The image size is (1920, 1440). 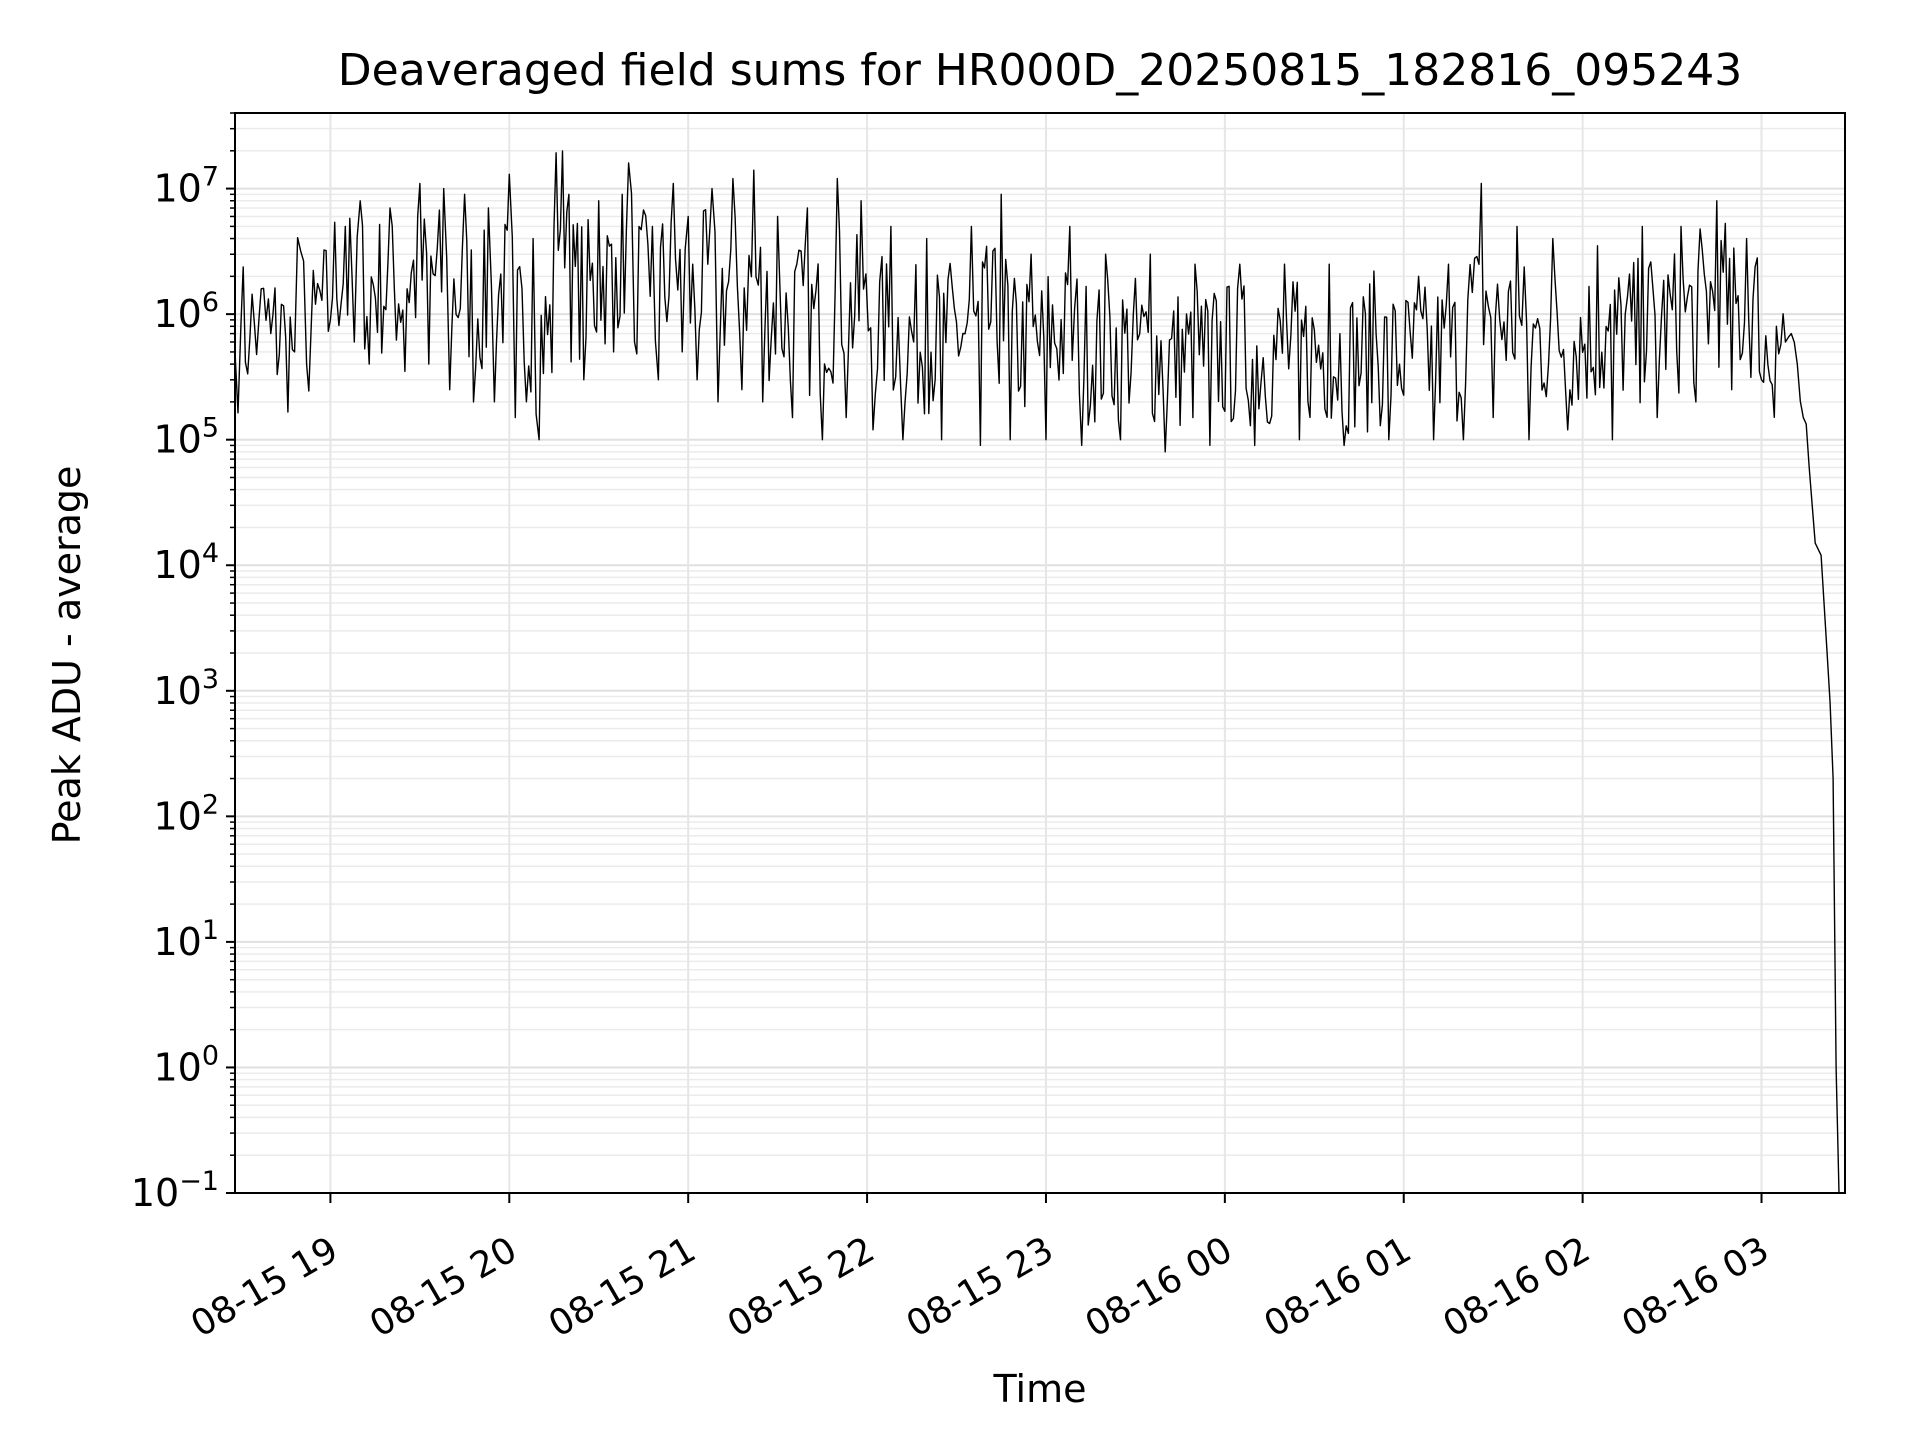 I want to click on x-axis-label: Time, so click(x=1040, y=1389).